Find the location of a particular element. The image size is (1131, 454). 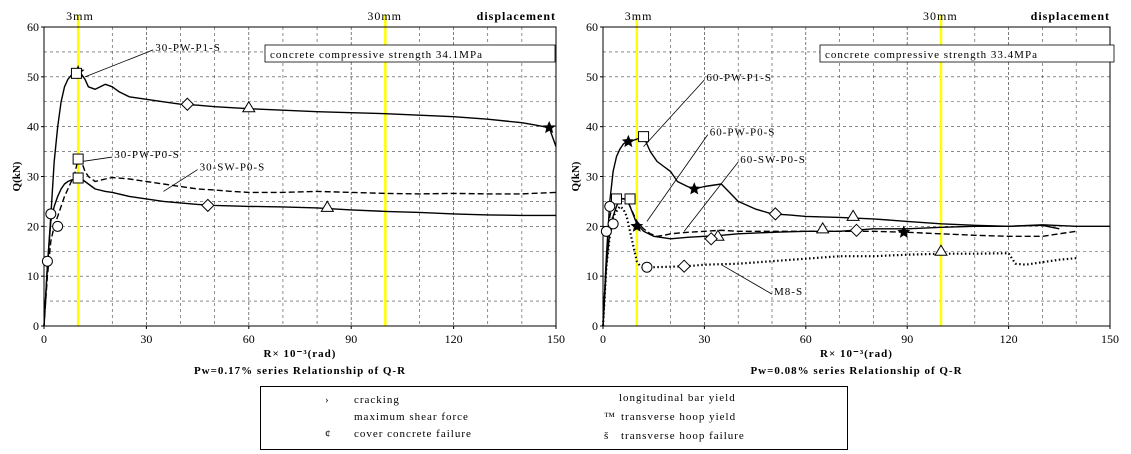

marker-square-30-sw-p0-s is located at coordinates (78, 178).